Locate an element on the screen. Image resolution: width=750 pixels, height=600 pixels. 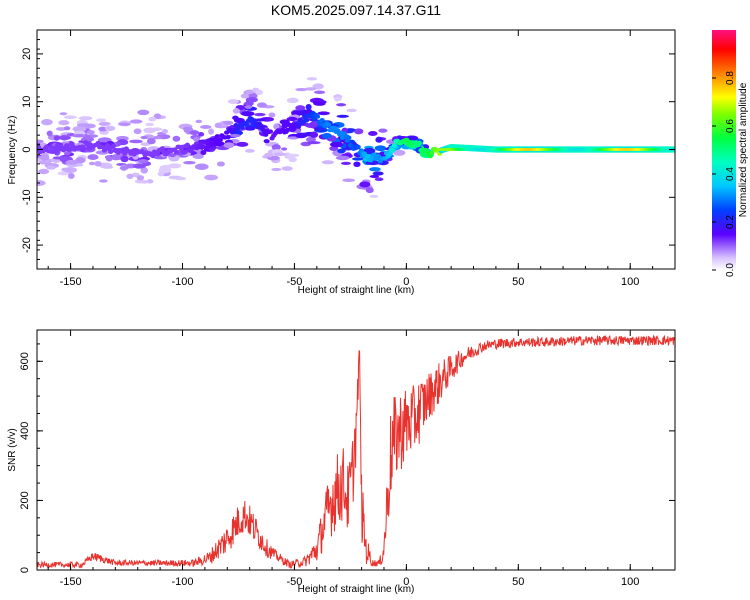
spectrogram-x-tick-label: -100 is located at coordinates (182, 282).